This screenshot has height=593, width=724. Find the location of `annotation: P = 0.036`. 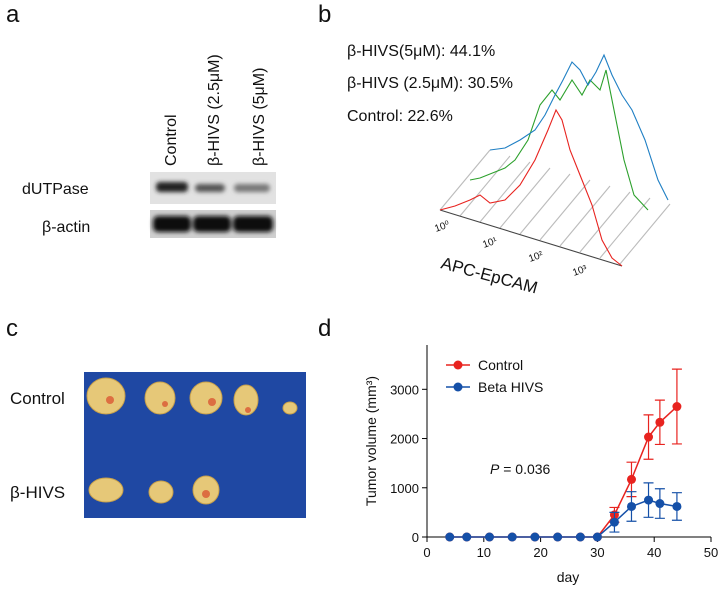

annotation: P = 0.036 is located at coordinates (520, 469).